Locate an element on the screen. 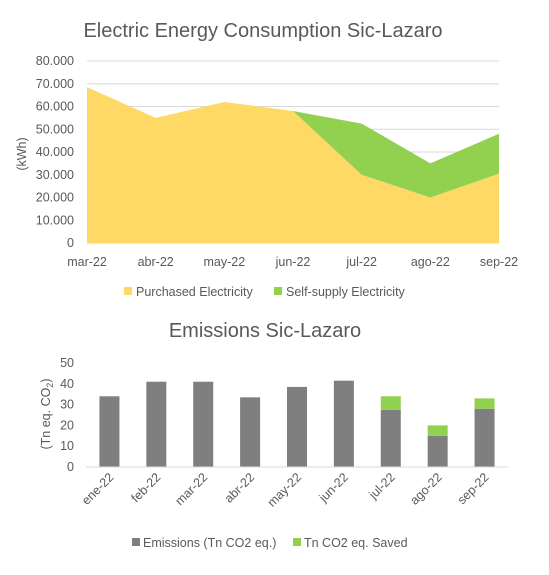 This screenshot has height=575, width=549. emissions-x-tick-label: ene-22 is located at coordinates (97, 488).